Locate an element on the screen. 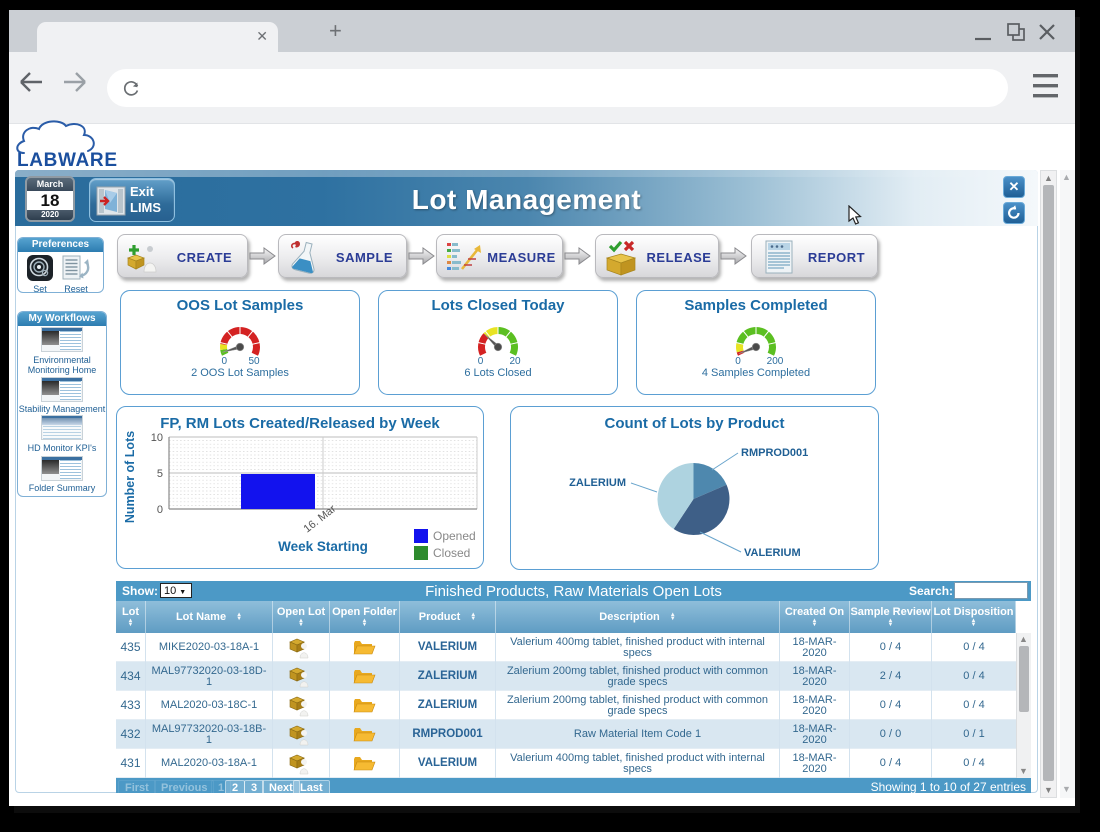 The height and width of the screenshot is (832, 1100). svg-text: Week Starting is located at coordinates (323, 546).